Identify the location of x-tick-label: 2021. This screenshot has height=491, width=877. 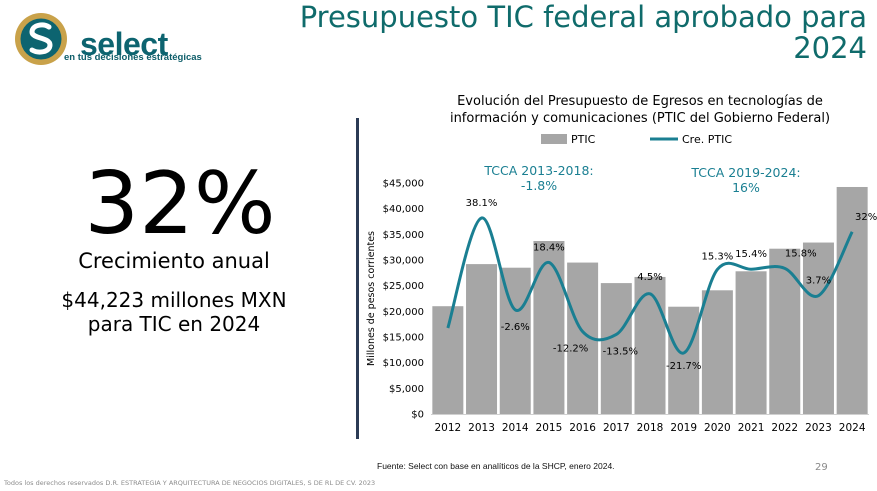
(751, 428).